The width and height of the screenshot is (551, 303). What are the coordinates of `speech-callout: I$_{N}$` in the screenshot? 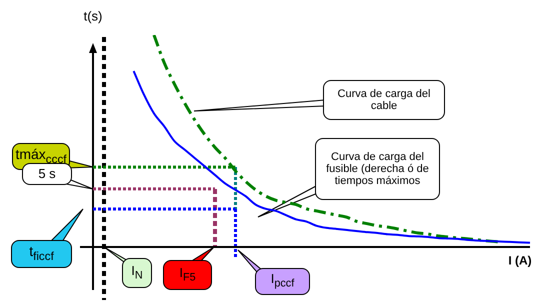 It's located at (128, 267).